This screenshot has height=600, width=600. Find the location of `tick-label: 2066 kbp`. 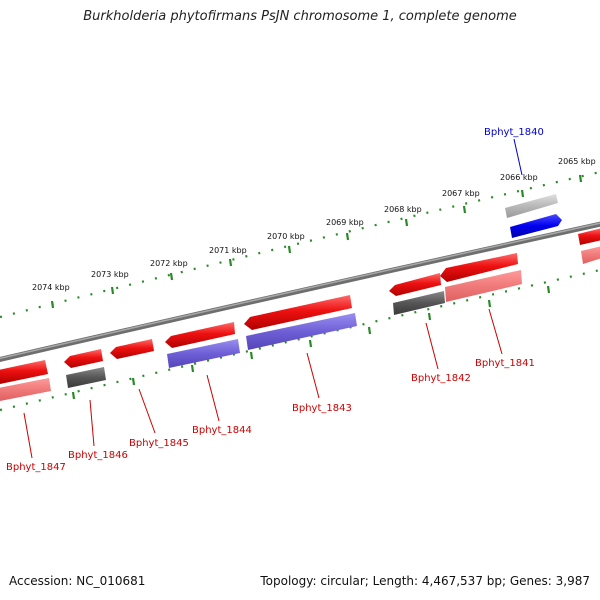

tick-label: 2066 kbp is located at coordinates (519, 177).